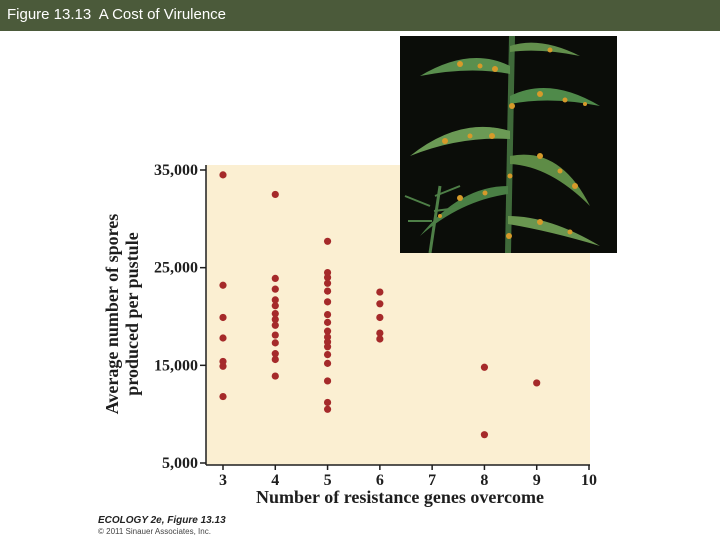 The image size is (720, 540). What do you see at coordinates (176, 170) in the screenshot?
I see `y-tick-label: 35,000` at bounding box center [176, 170].